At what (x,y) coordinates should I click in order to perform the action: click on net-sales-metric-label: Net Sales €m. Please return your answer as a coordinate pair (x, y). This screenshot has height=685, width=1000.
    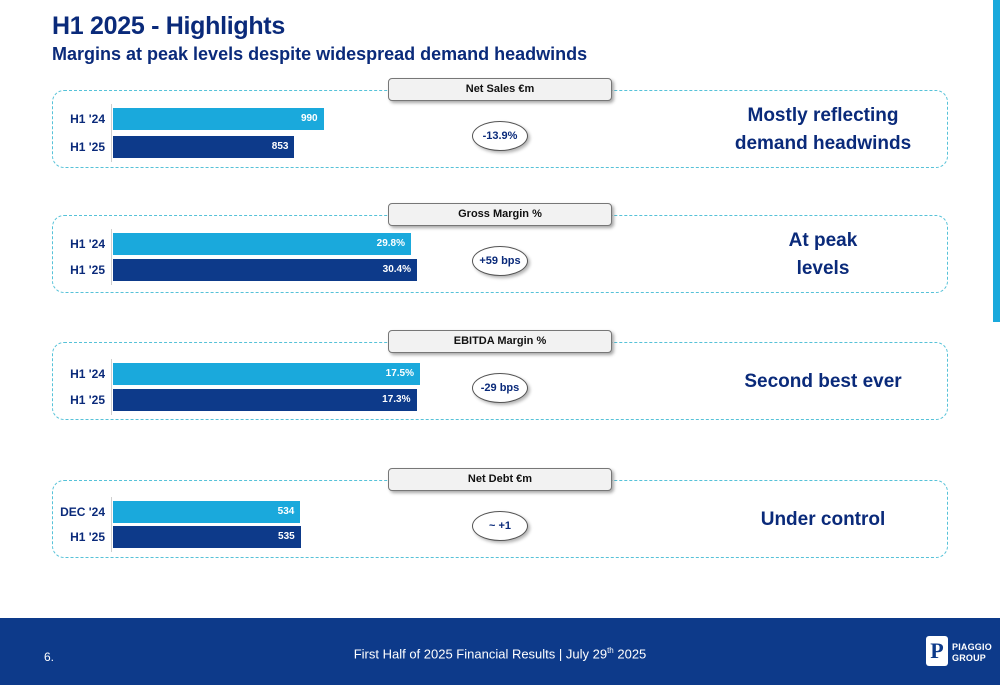
    Looking at the image, I should click on (500, 89).